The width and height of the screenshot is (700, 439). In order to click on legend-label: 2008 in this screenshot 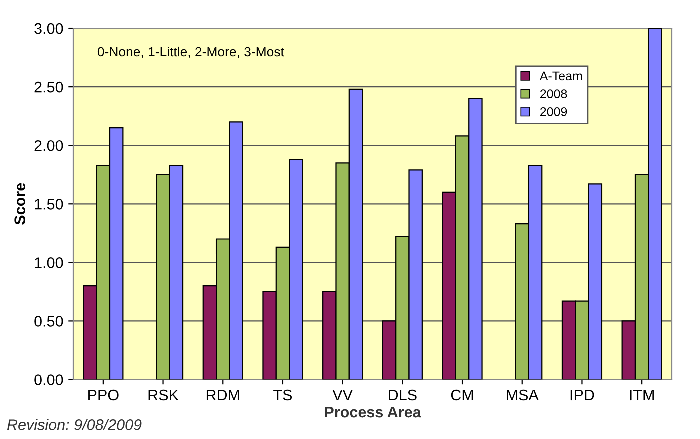, I will do `click(554, 94)`.